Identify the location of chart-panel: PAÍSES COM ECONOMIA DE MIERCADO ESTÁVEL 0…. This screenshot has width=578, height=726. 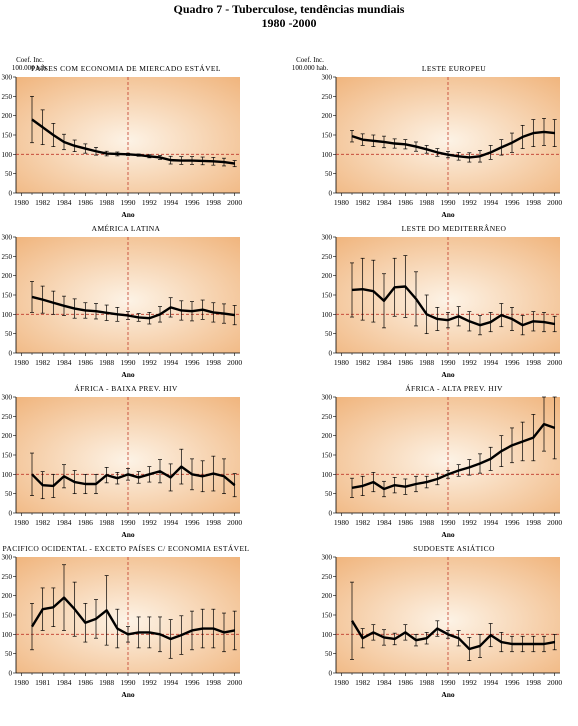
(122, 141).